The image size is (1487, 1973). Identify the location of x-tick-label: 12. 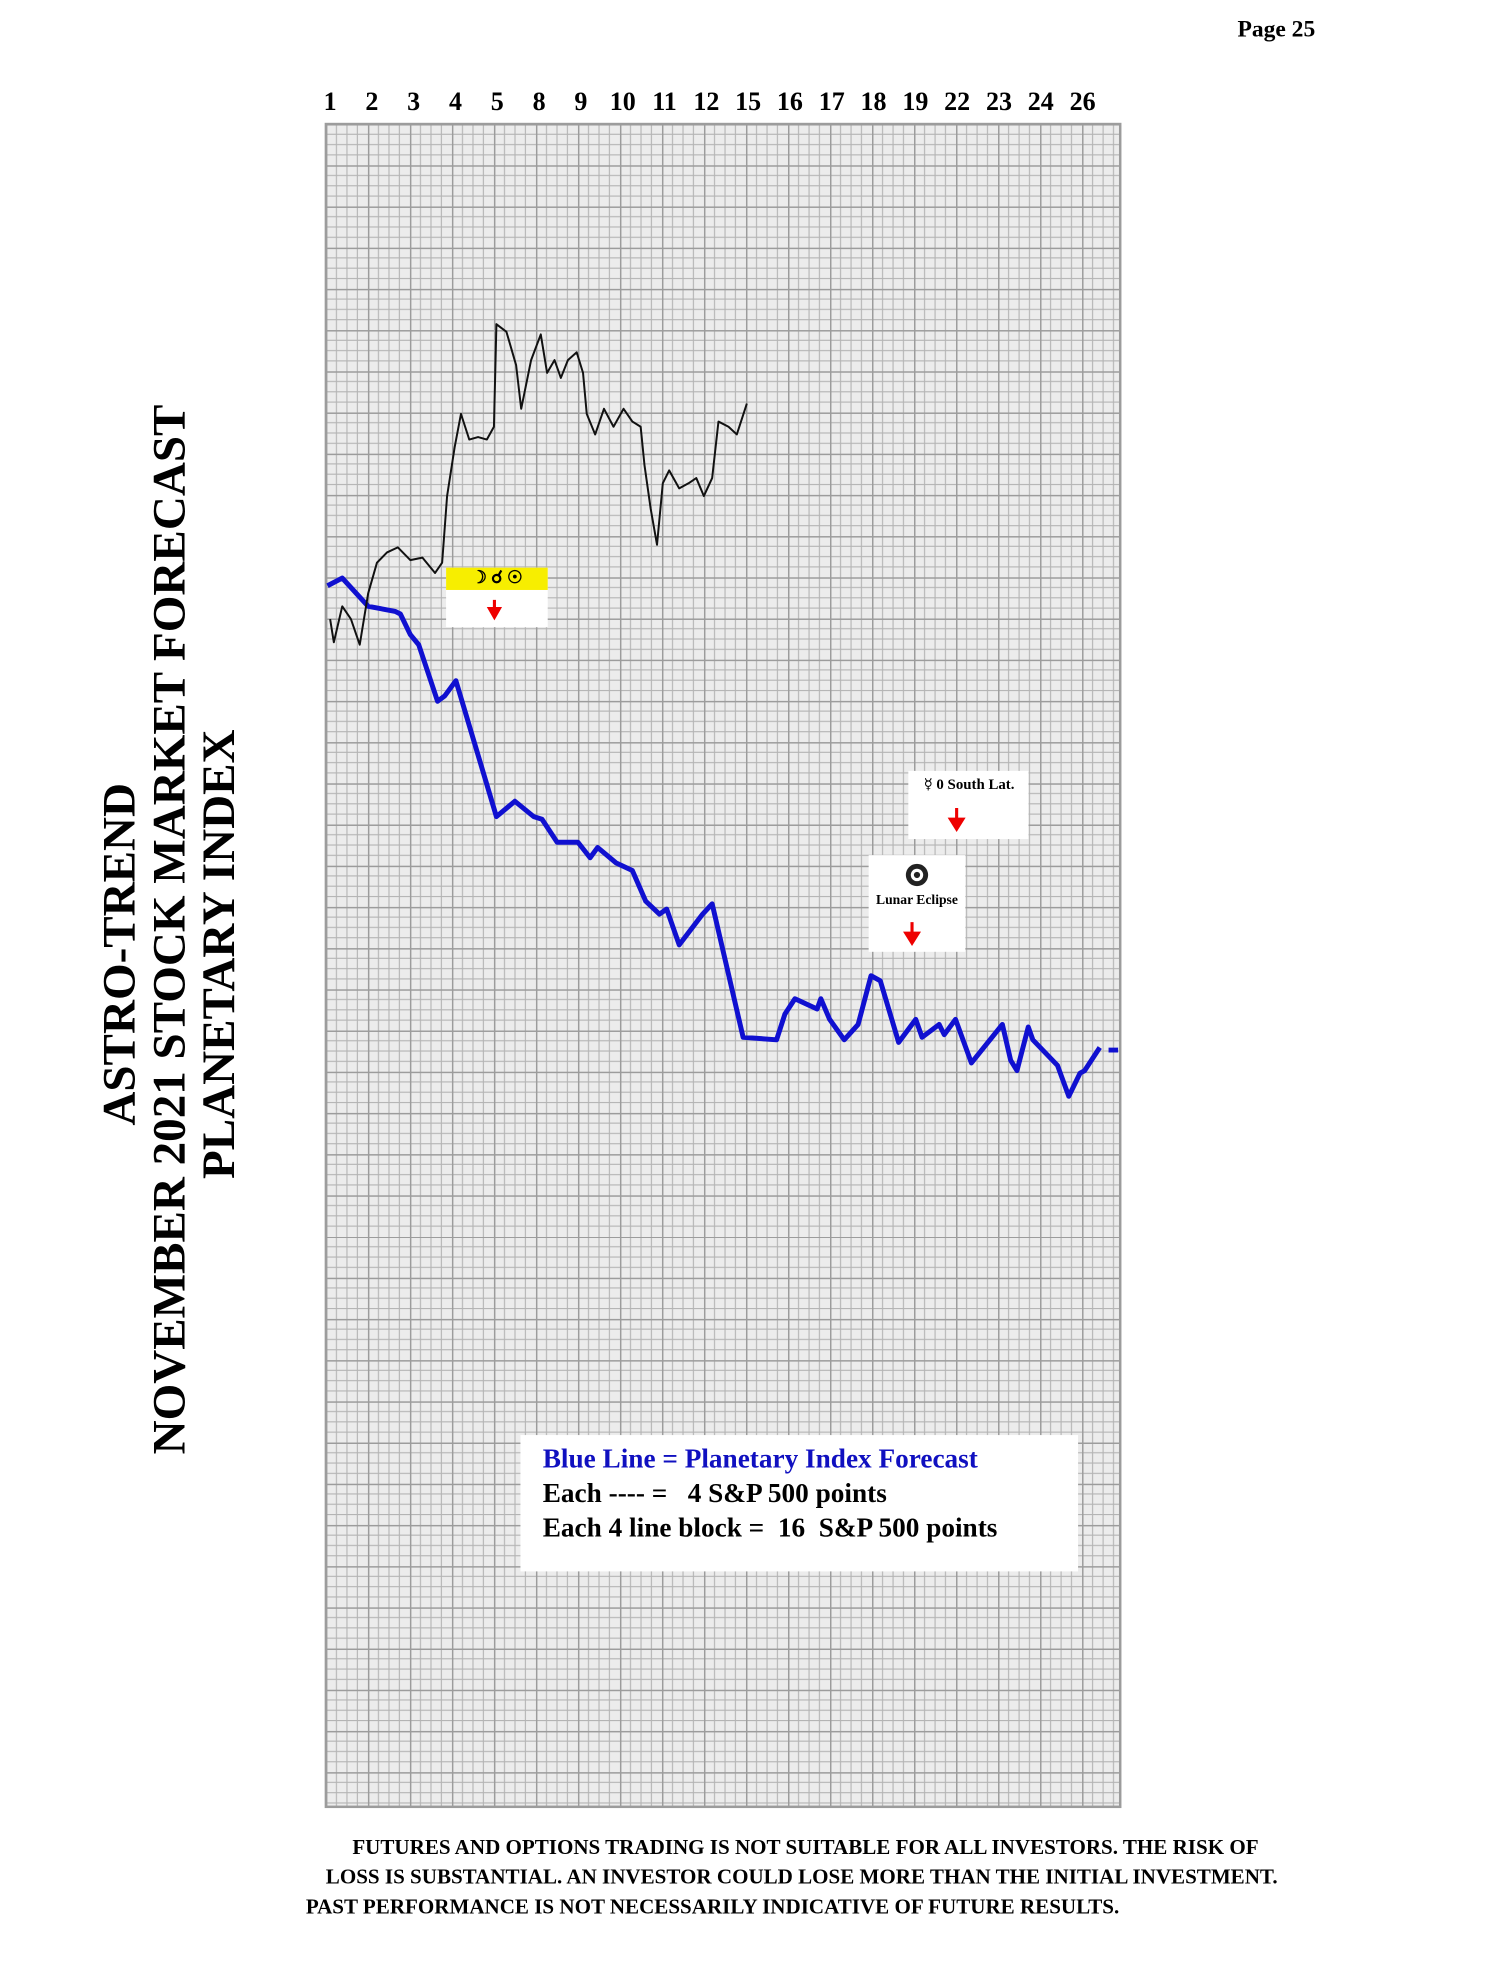
(706, 101).